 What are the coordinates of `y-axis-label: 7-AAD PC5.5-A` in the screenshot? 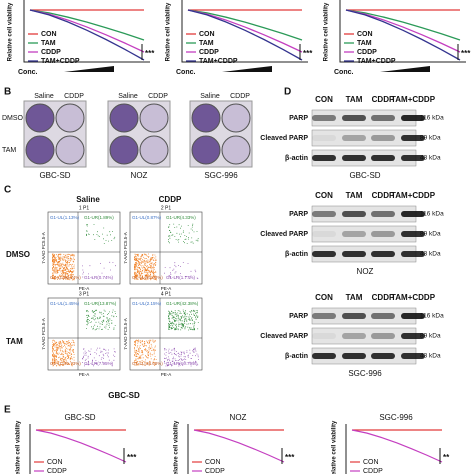 It's located at (43, 334).